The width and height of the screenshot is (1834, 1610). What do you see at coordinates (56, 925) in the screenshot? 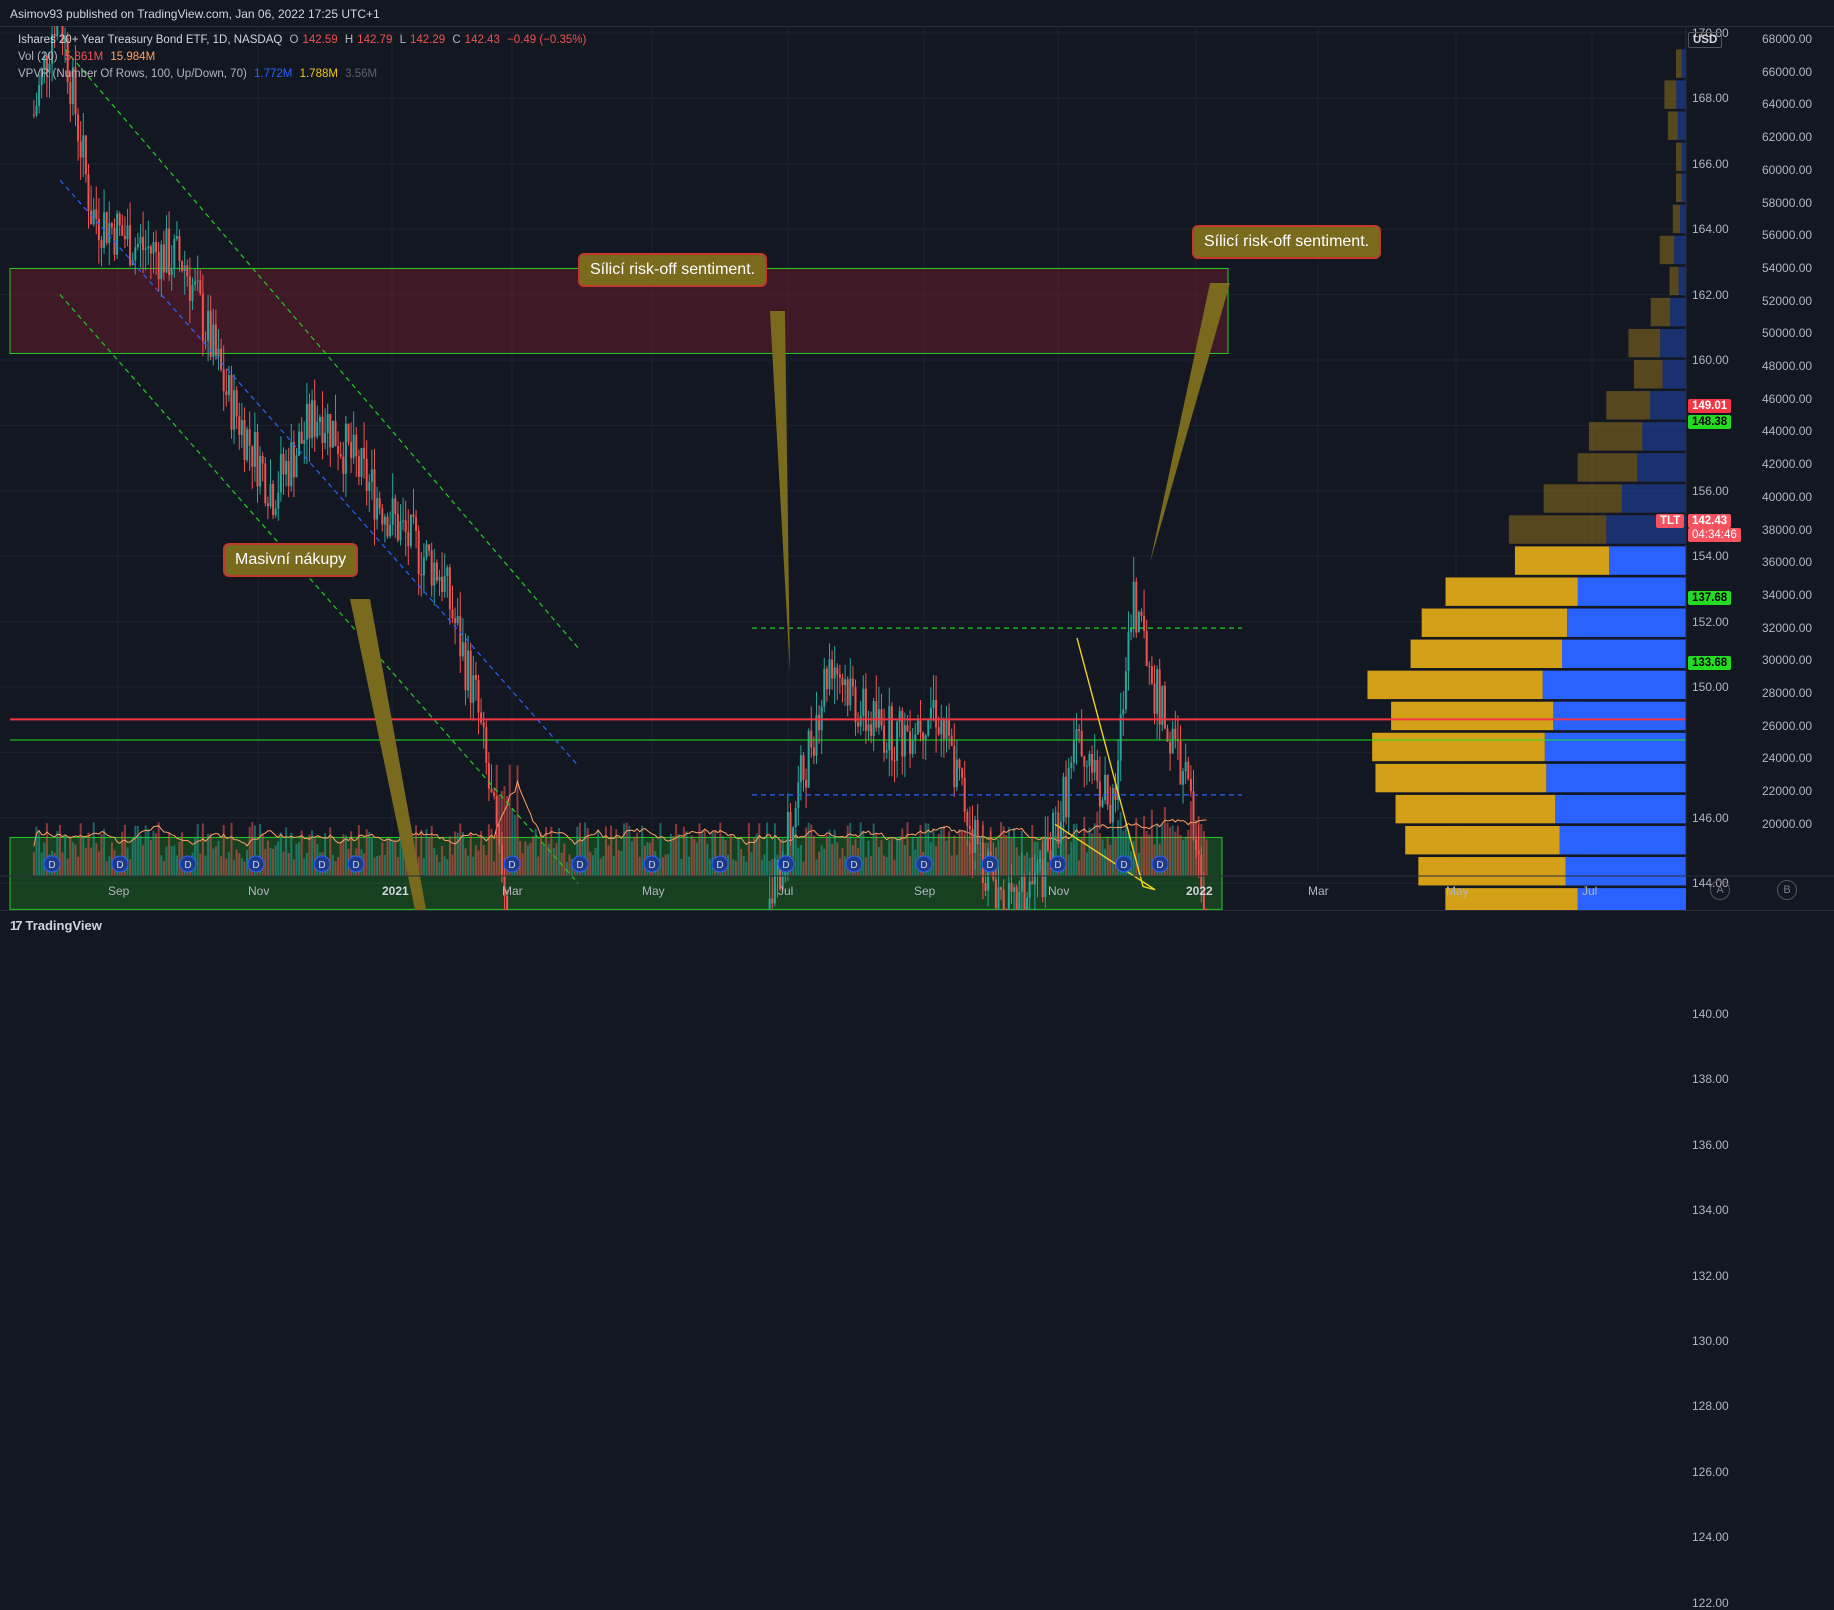
I see `tradingview-logo: 17 TradingView` at bounding box center [56, 925].